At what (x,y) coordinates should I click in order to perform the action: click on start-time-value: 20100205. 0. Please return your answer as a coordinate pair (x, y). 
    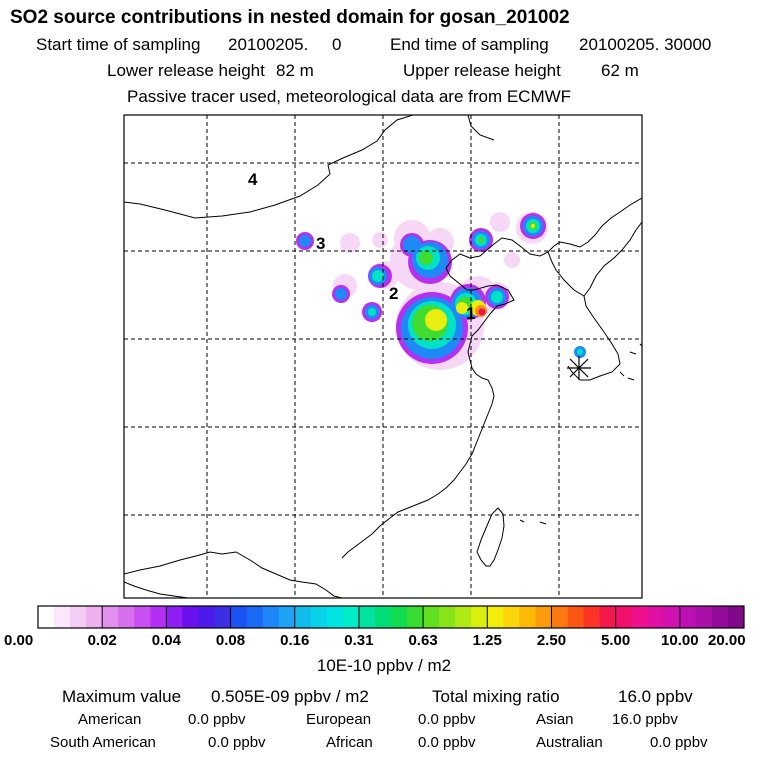
    Looking at the image, I should click on (285, 44).